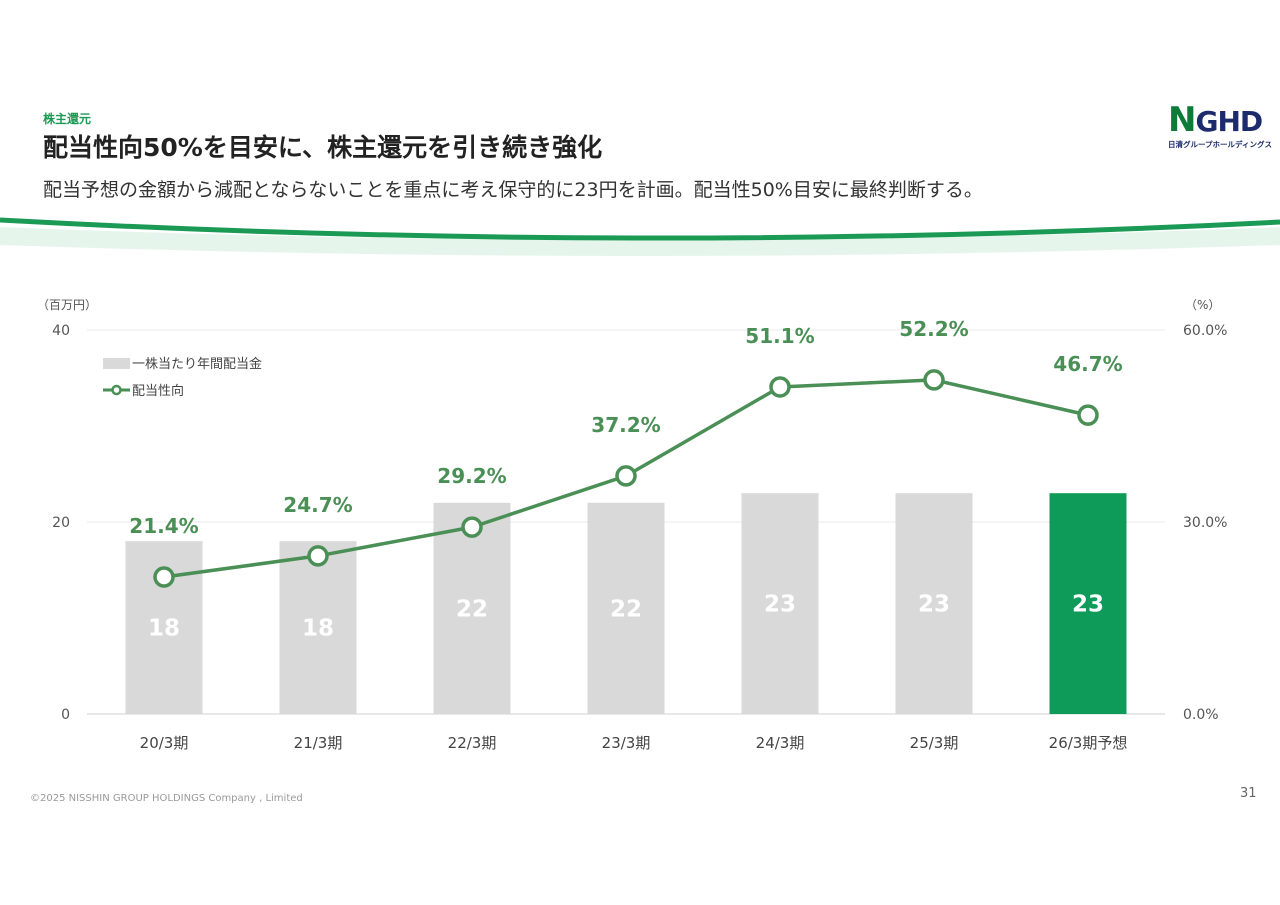 The height and width of the screenshot is (905, 1280). Describe the element at coordinates (1087, 364) in the screenshot. I see `payout-value-label: 46.7%` at that location.